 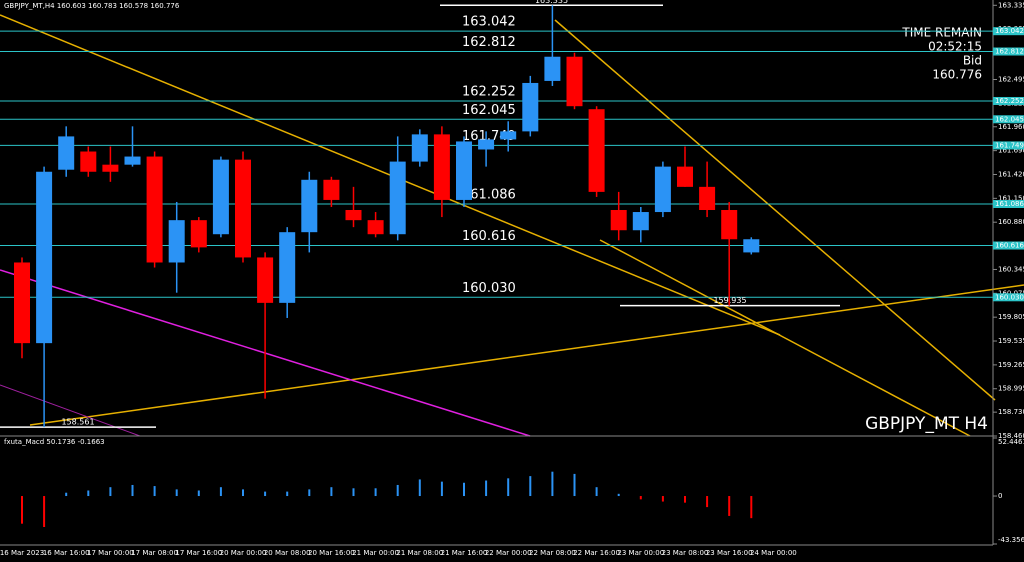 I want to click on x-tick-label: 16 Mar 2023, so click(x=22, y=553).